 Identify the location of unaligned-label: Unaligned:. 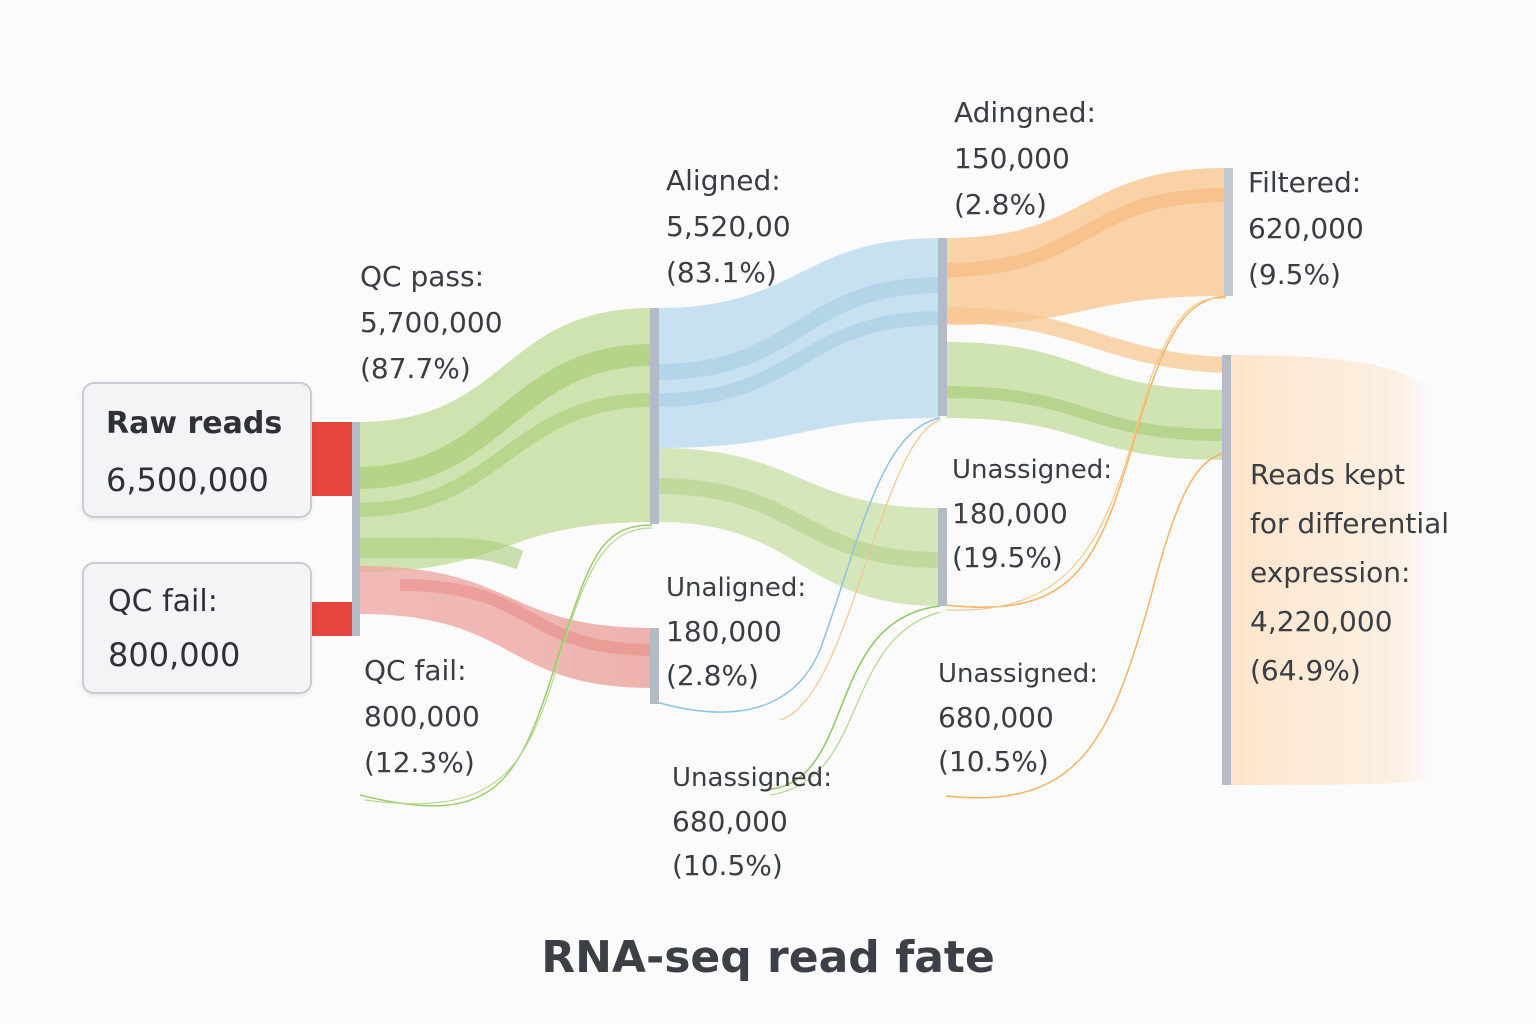
(736, 588).